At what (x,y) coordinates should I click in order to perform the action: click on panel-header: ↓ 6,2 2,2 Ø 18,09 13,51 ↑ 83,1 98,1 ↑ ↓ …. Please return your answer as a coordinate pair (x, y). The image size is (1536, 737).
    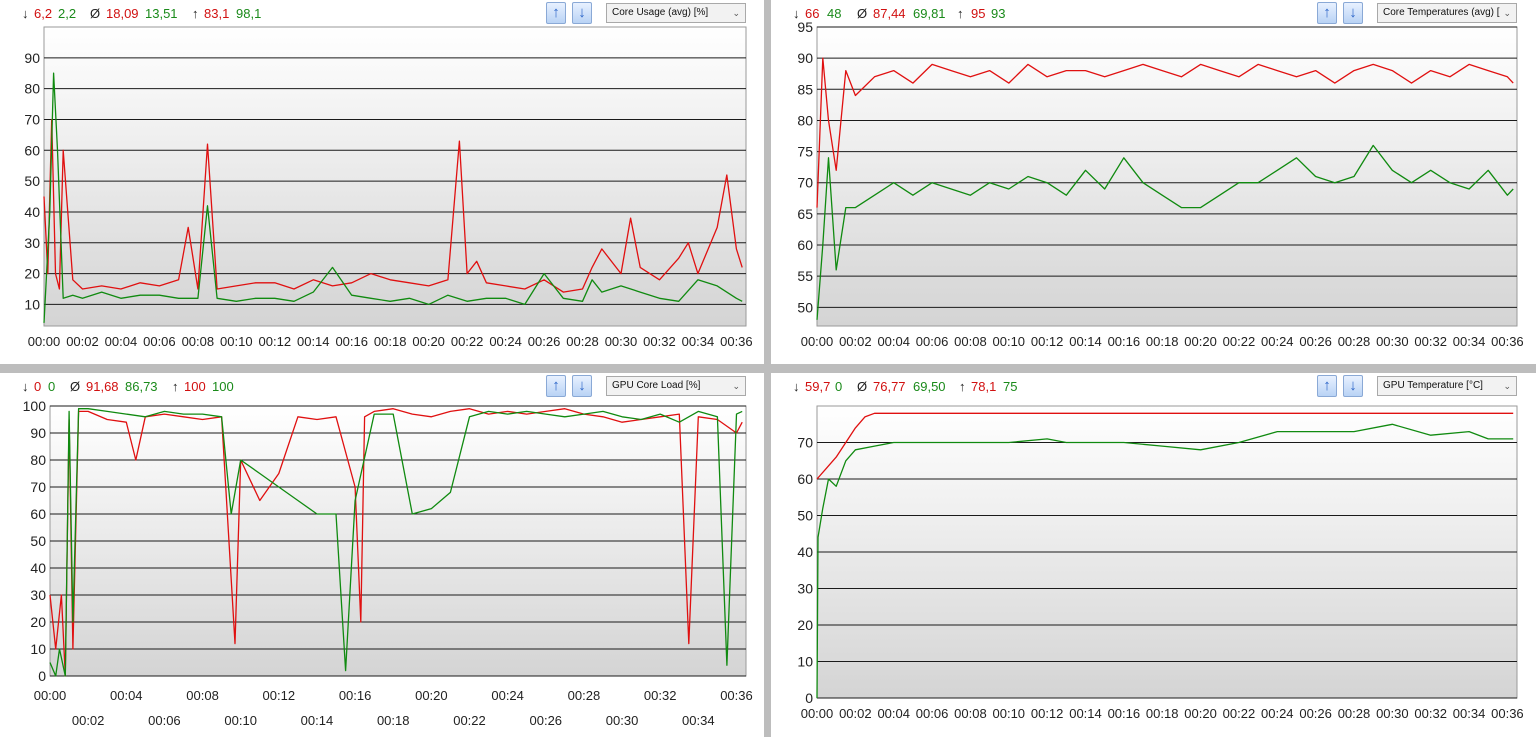
    Looking at the image, I should click on (382, 13).